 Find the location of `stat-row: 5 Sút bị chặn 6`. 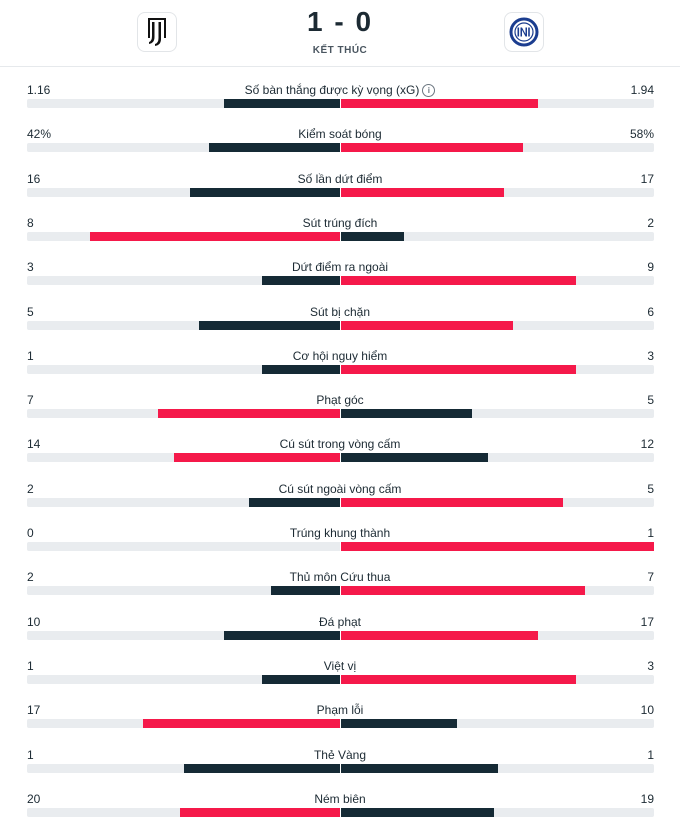

stat-row: 5 Sút bị chặn 6 is located at coordinates (340, 321).